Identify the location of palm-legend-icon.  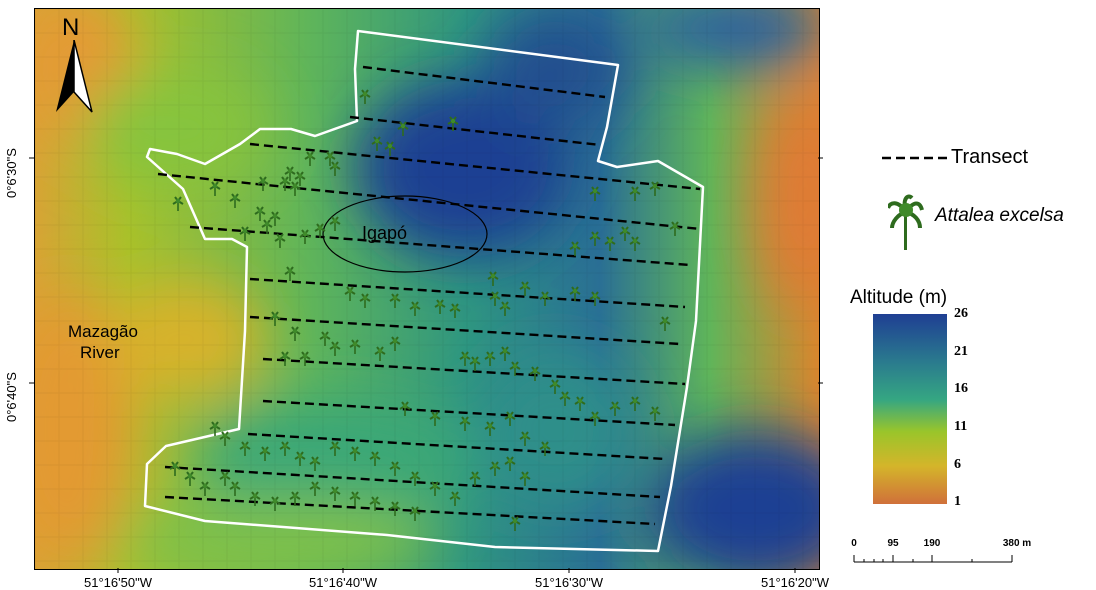
(906, 222).